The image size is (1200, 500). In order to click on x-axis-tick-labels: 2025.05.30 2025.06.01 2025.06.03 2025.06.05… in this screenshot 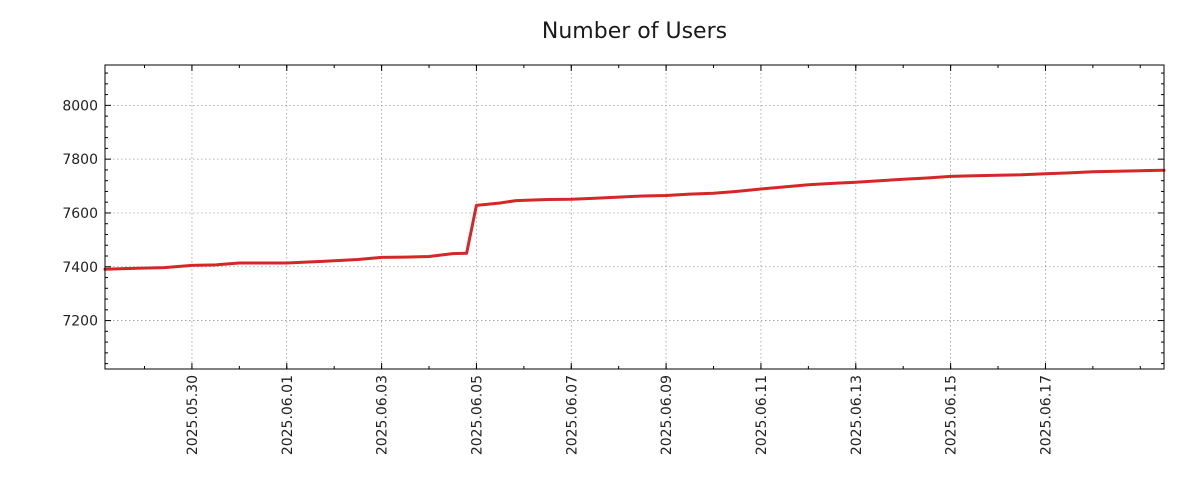, I will do `click(620, 415)`.